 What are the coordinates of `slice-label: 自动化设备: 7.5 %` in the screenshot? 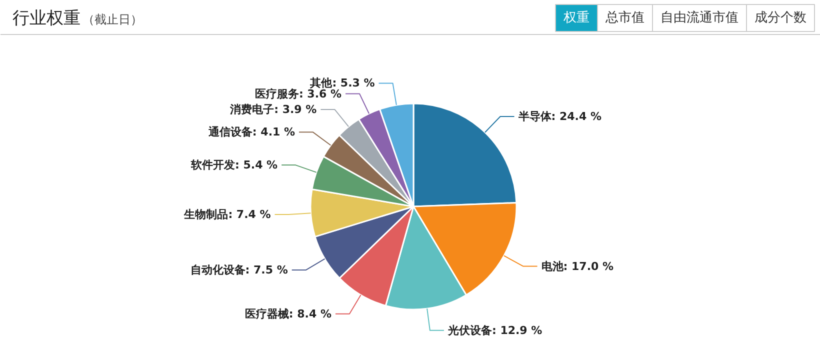 It's located at (239, 270).